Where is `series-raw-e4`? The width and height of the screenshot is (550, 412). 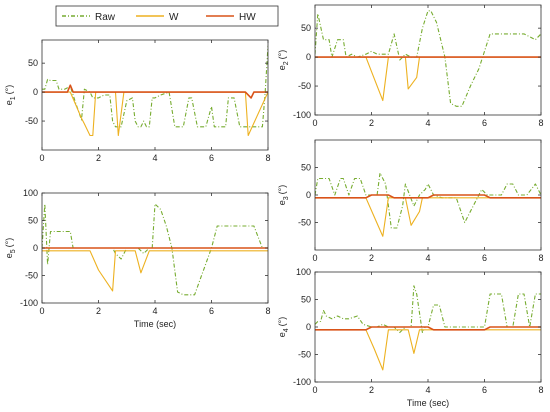
series-raw-e4 is located at coordinates (428, 309).